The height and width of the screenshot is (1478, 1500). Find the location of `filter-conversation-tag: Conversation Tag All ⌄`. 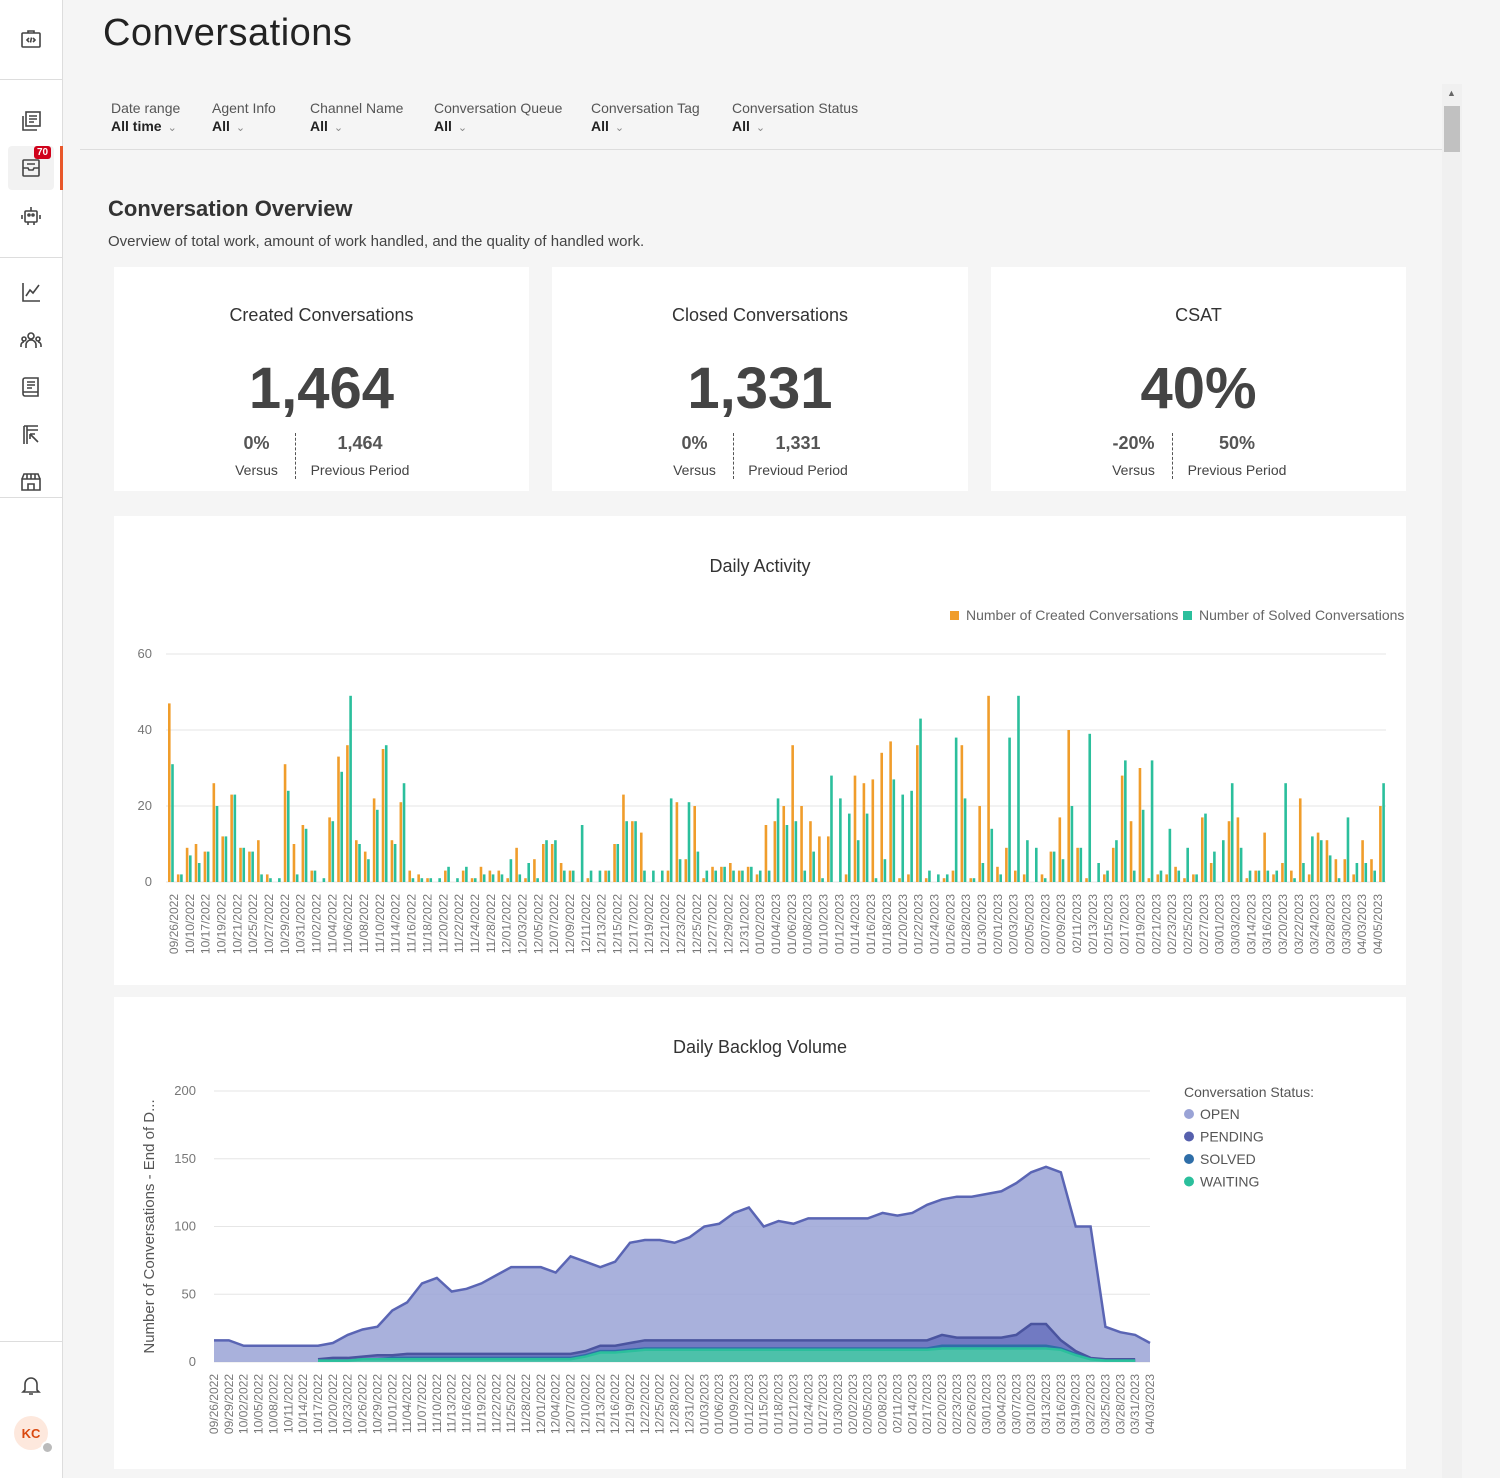

filter-conversation-tag: Conversation Tag All ⌄ is located at coordinates (645, 117).